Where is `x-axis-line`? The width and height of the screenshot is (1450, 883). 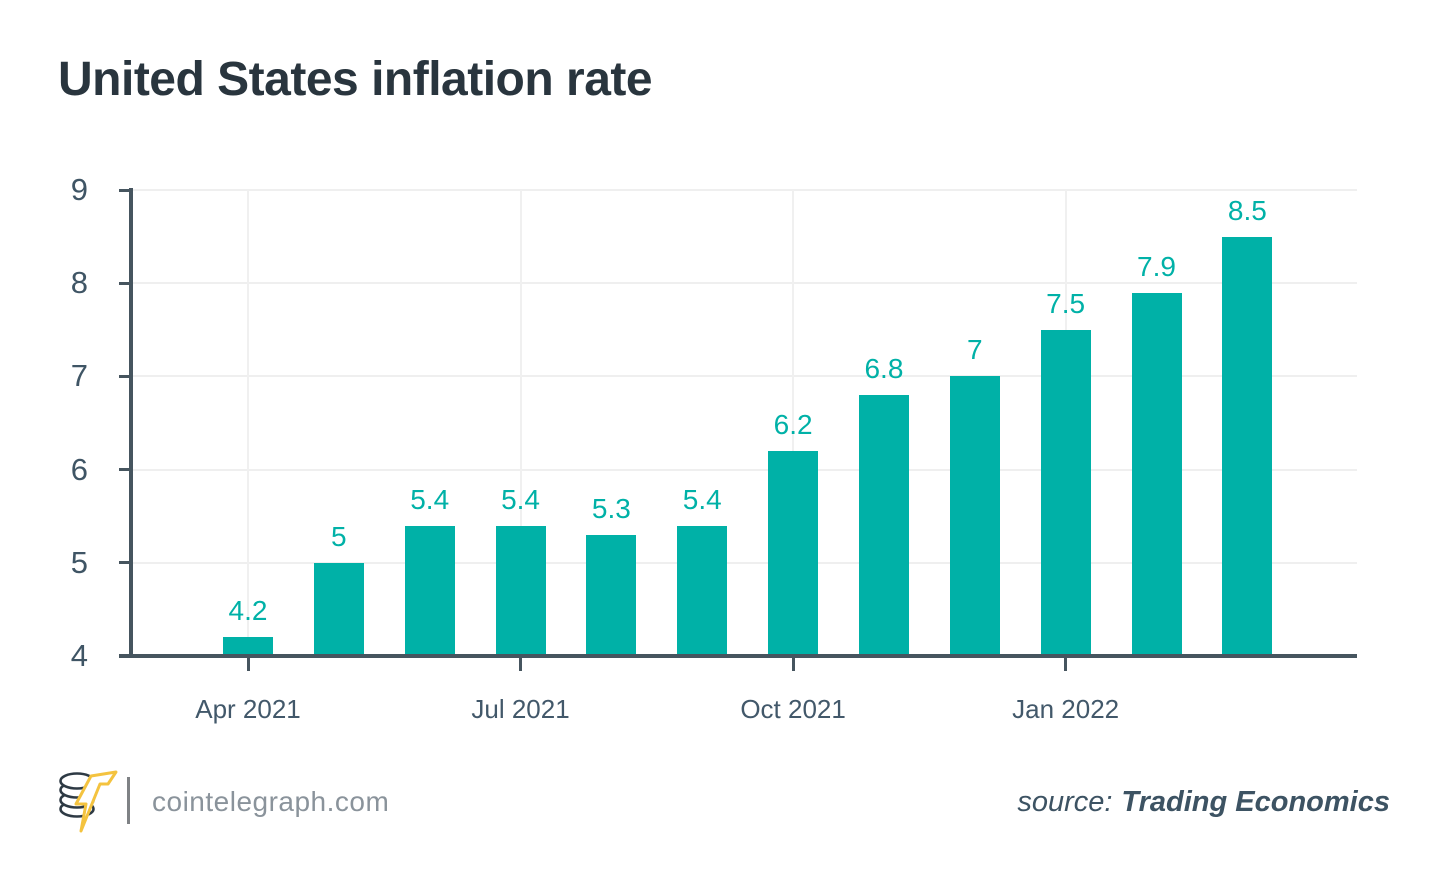
x-axis-line is located at coordinates (738, 656).